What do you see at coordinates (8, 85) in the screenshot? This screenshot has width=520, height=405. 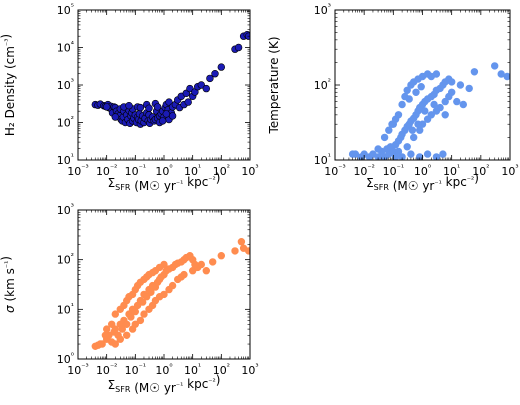 I see `y-axis-label: H₂ Density (cm⁻³)` at bounding box center [8, 85].